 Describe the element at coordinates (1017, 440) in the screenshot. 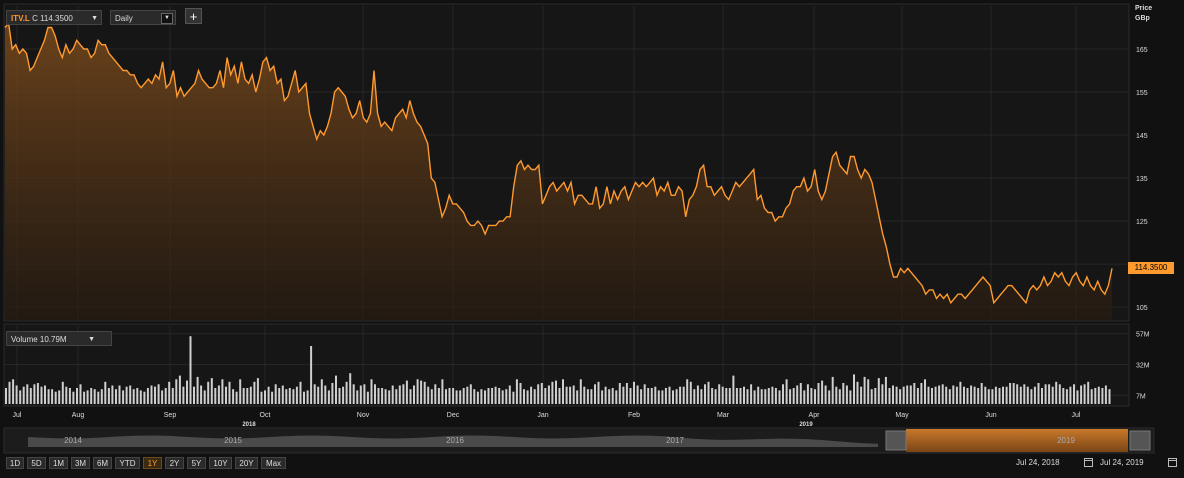

I see `navigator-selection` at that location.